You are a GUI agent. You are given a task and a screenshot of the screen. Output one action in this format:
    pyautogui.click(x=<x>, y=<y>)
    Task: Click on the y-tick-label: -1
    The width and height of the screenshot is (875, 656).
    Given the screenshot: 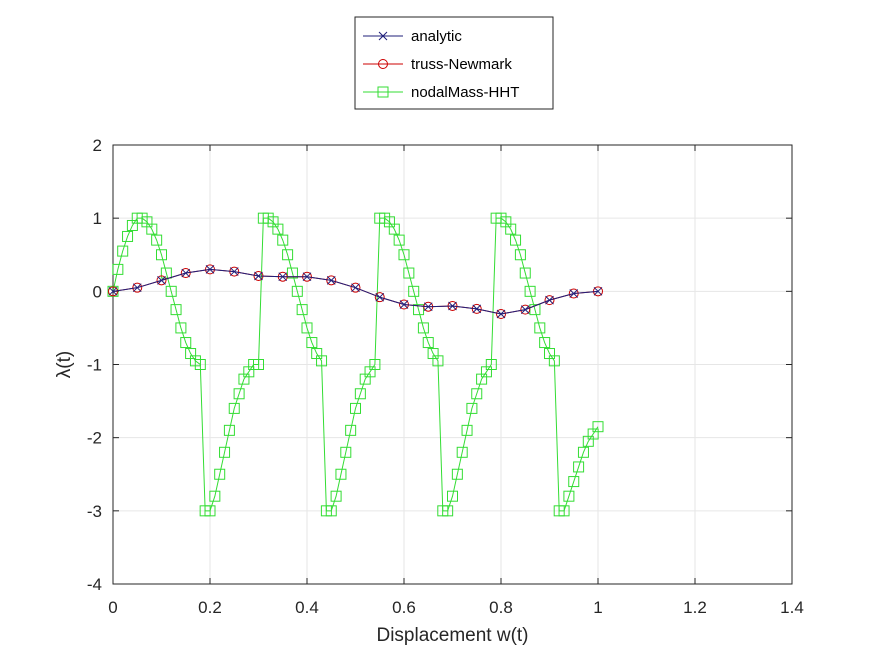 What is the action you would take?
    pyautogui.click(x=94, y=365)
    